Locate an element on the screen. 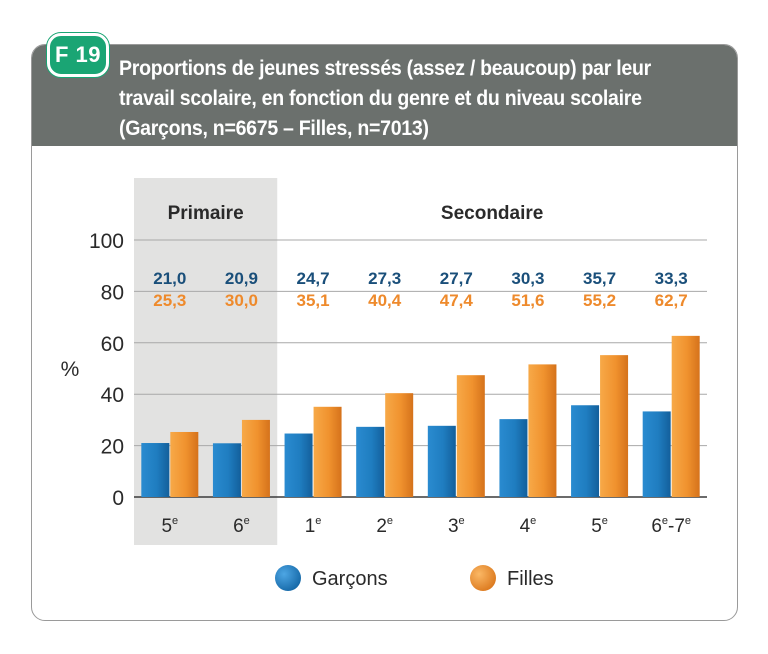 The height and width of the screenshot is (654, 768). data-label-filles: 62,7 is located at coordinates (671, 300).